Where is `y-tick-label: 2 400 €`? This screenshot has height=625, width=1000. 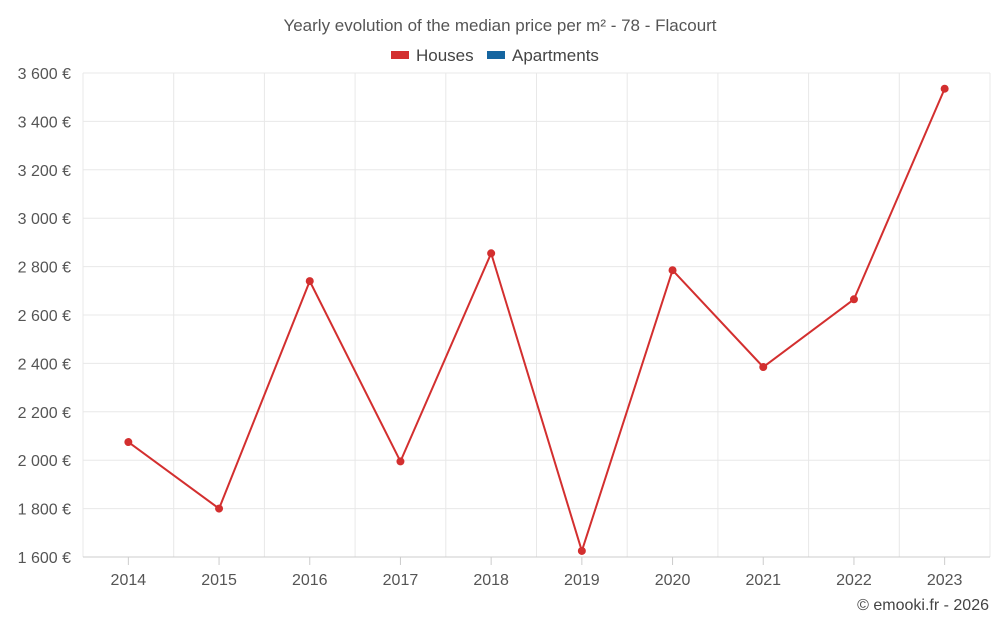 y-tick-label: 2 400 € is located at coordinates (44, 364).